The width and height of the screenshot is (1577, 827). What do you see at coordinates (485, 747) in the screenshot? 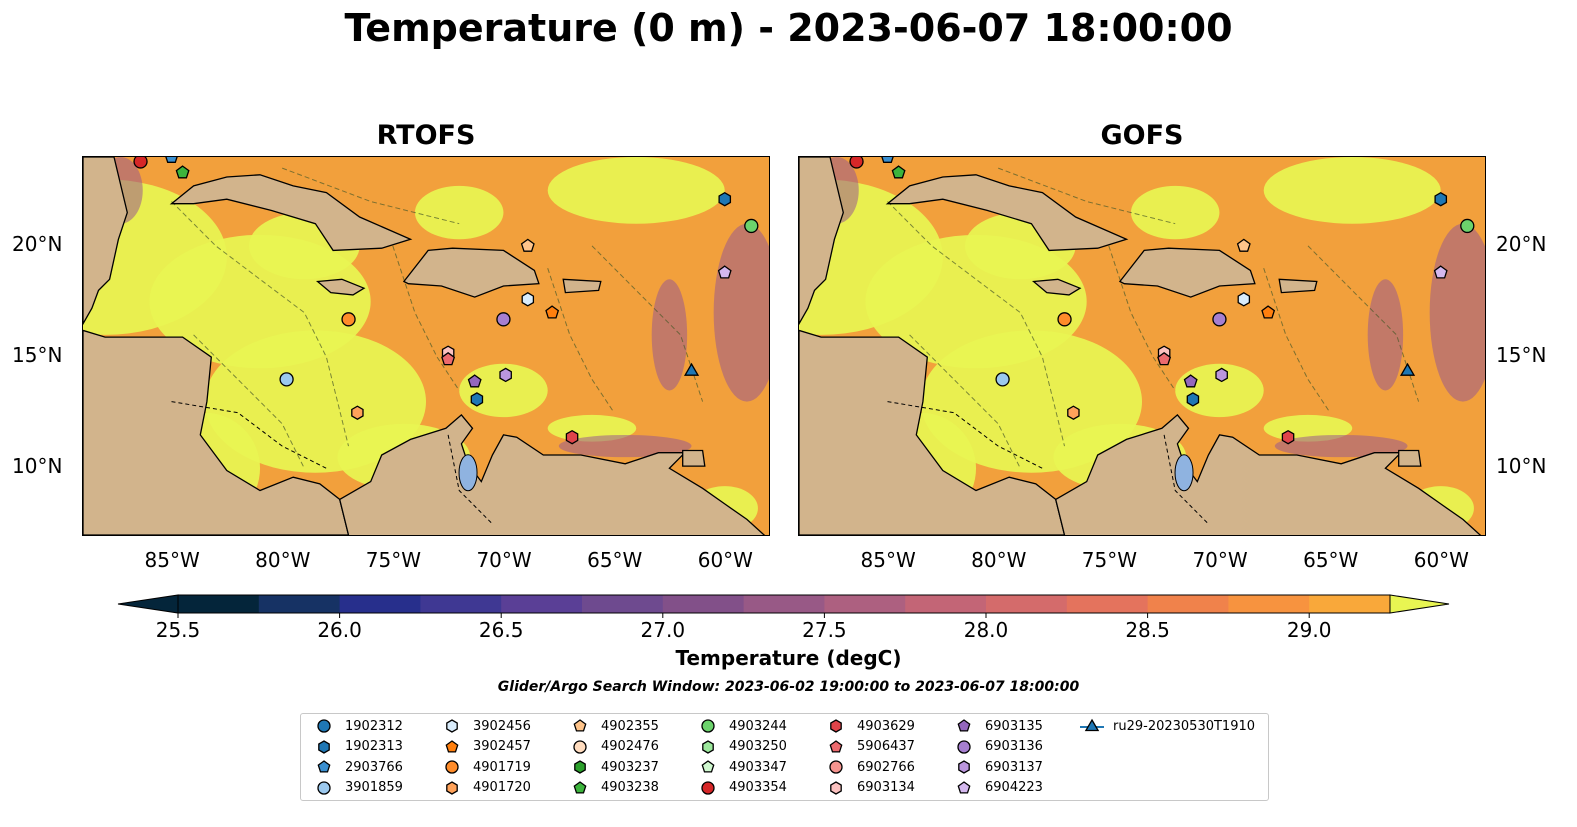
I see `legend-item: 3902457` at bounding box center [485, 747].